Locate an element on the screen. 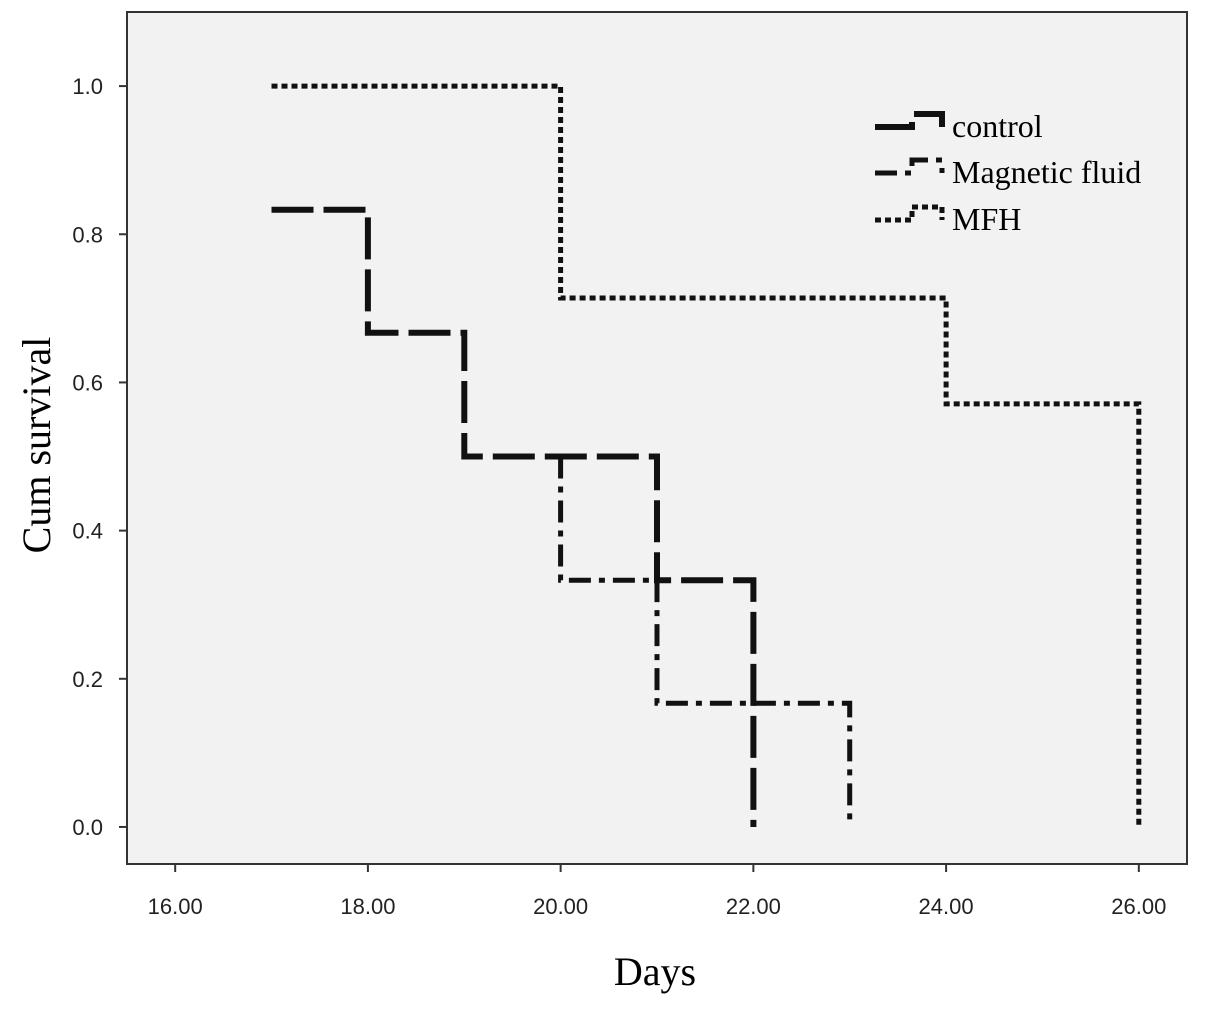  x-tick-label: 20.00 is located at coordinates (560, 906).